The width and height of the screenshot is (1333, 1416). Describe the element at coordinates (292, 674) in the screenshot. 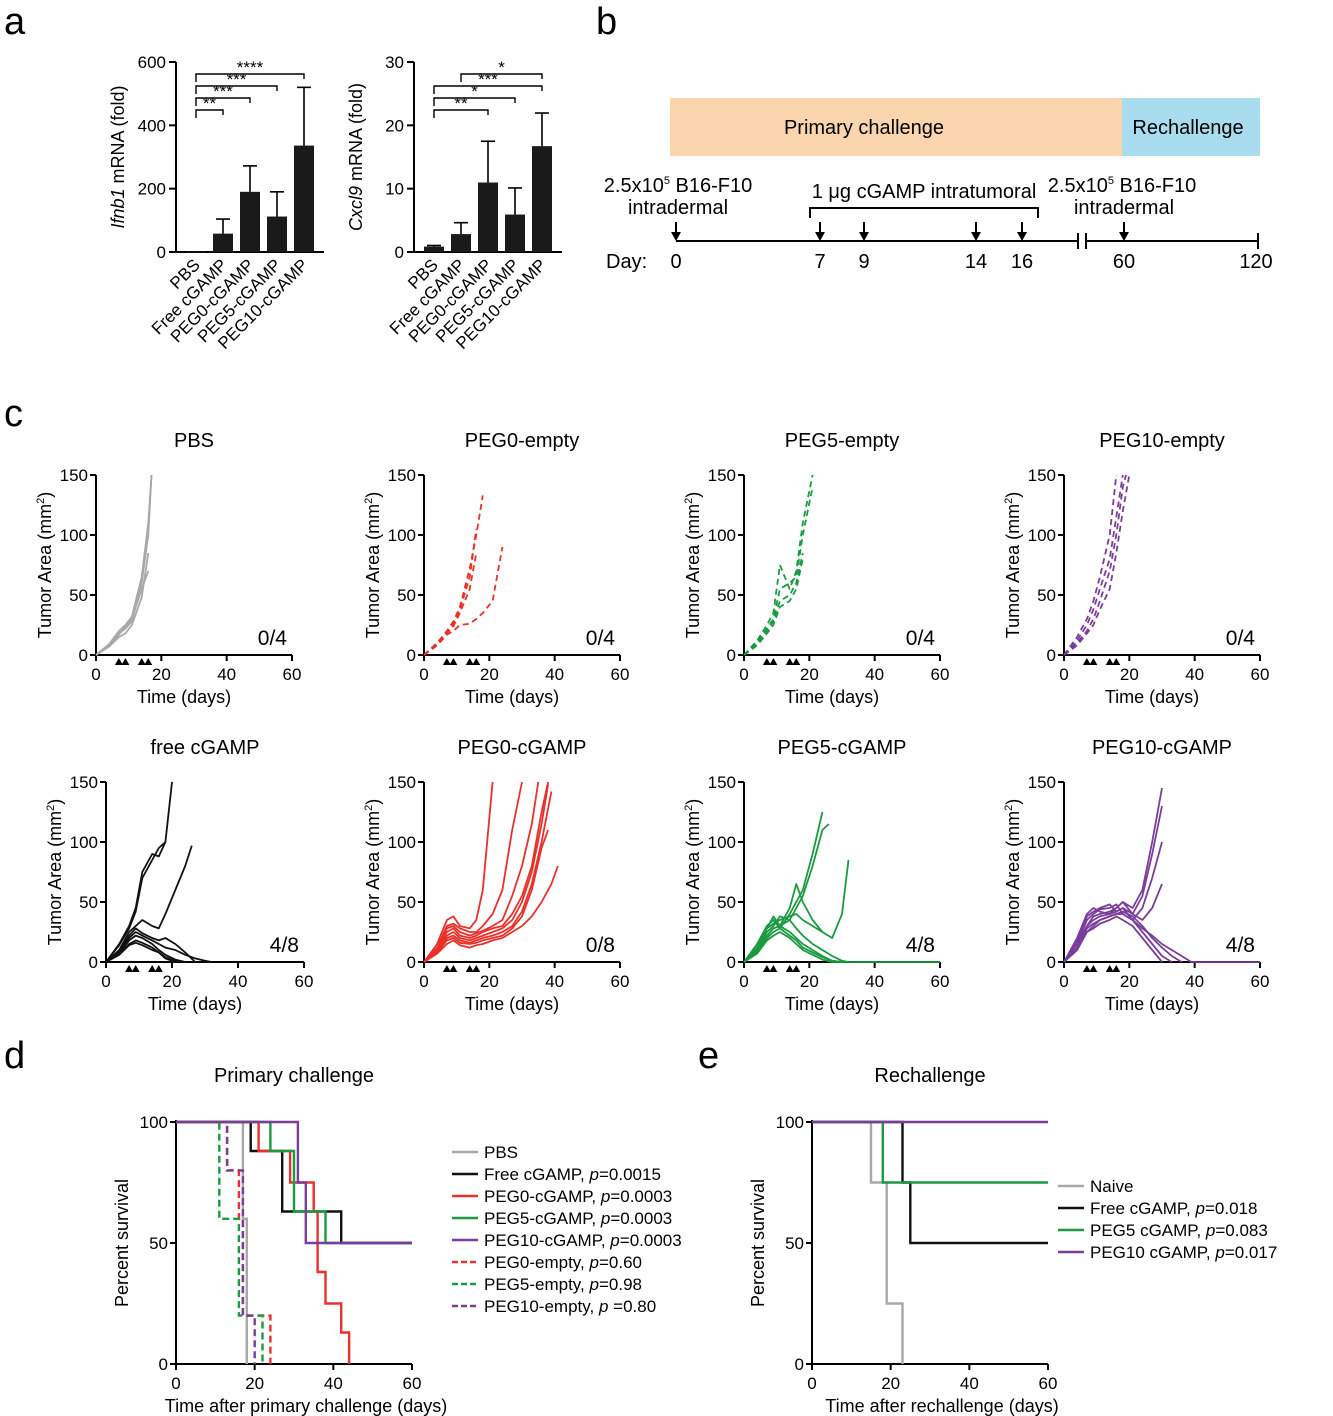

I see `x-tick-label: 60` at that location.